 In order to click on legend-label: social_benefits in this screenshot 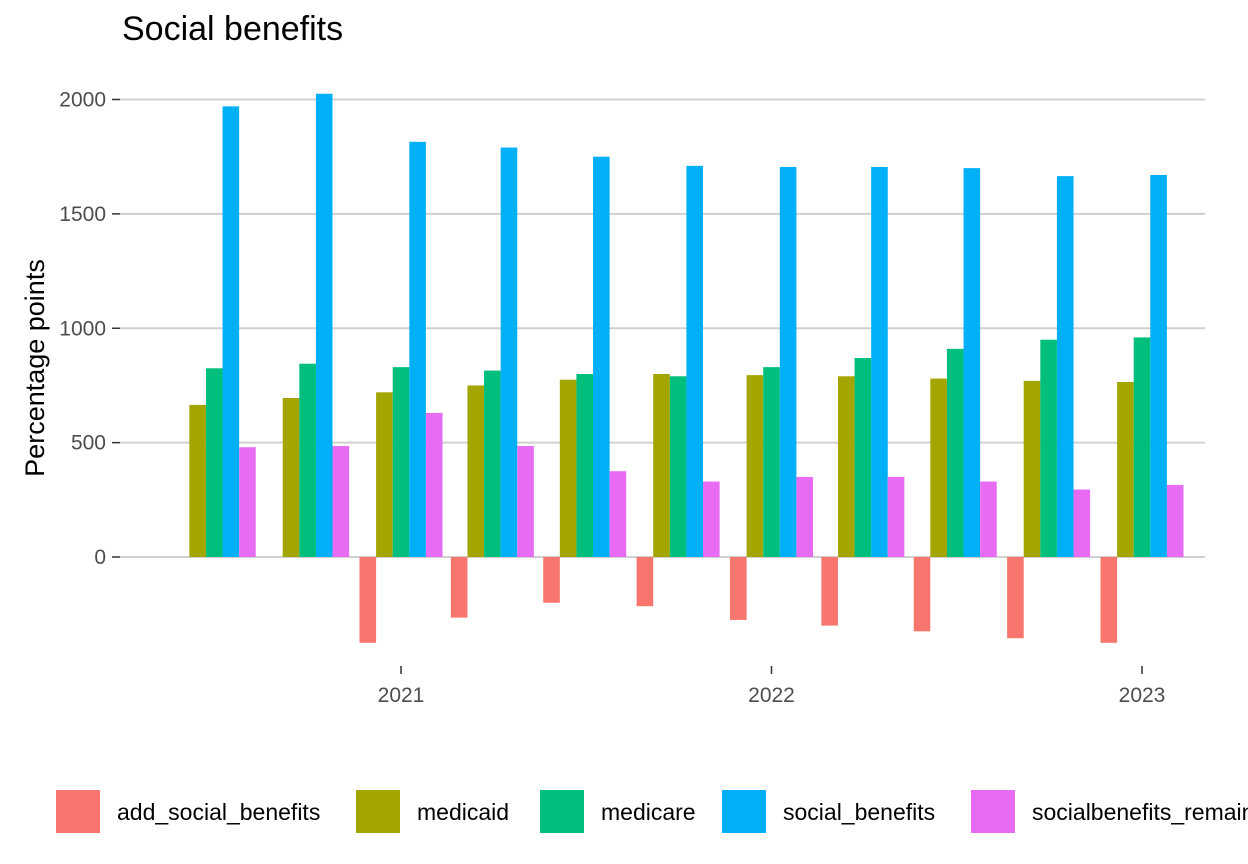, I will do `click(859, 812)`.